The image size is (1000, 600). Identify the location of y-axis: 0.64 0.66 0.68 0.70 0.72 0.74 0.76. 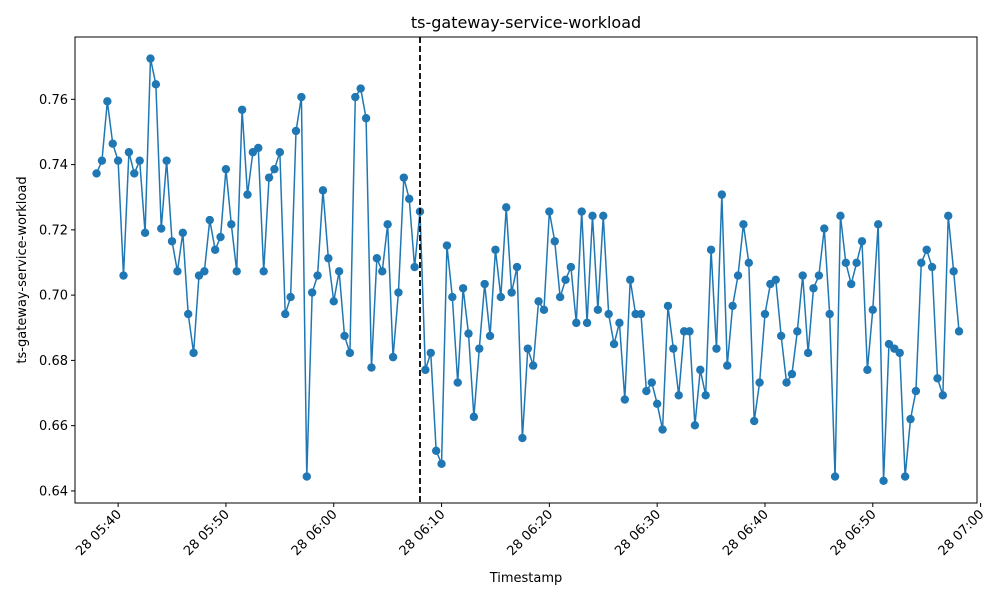
(57, 296).